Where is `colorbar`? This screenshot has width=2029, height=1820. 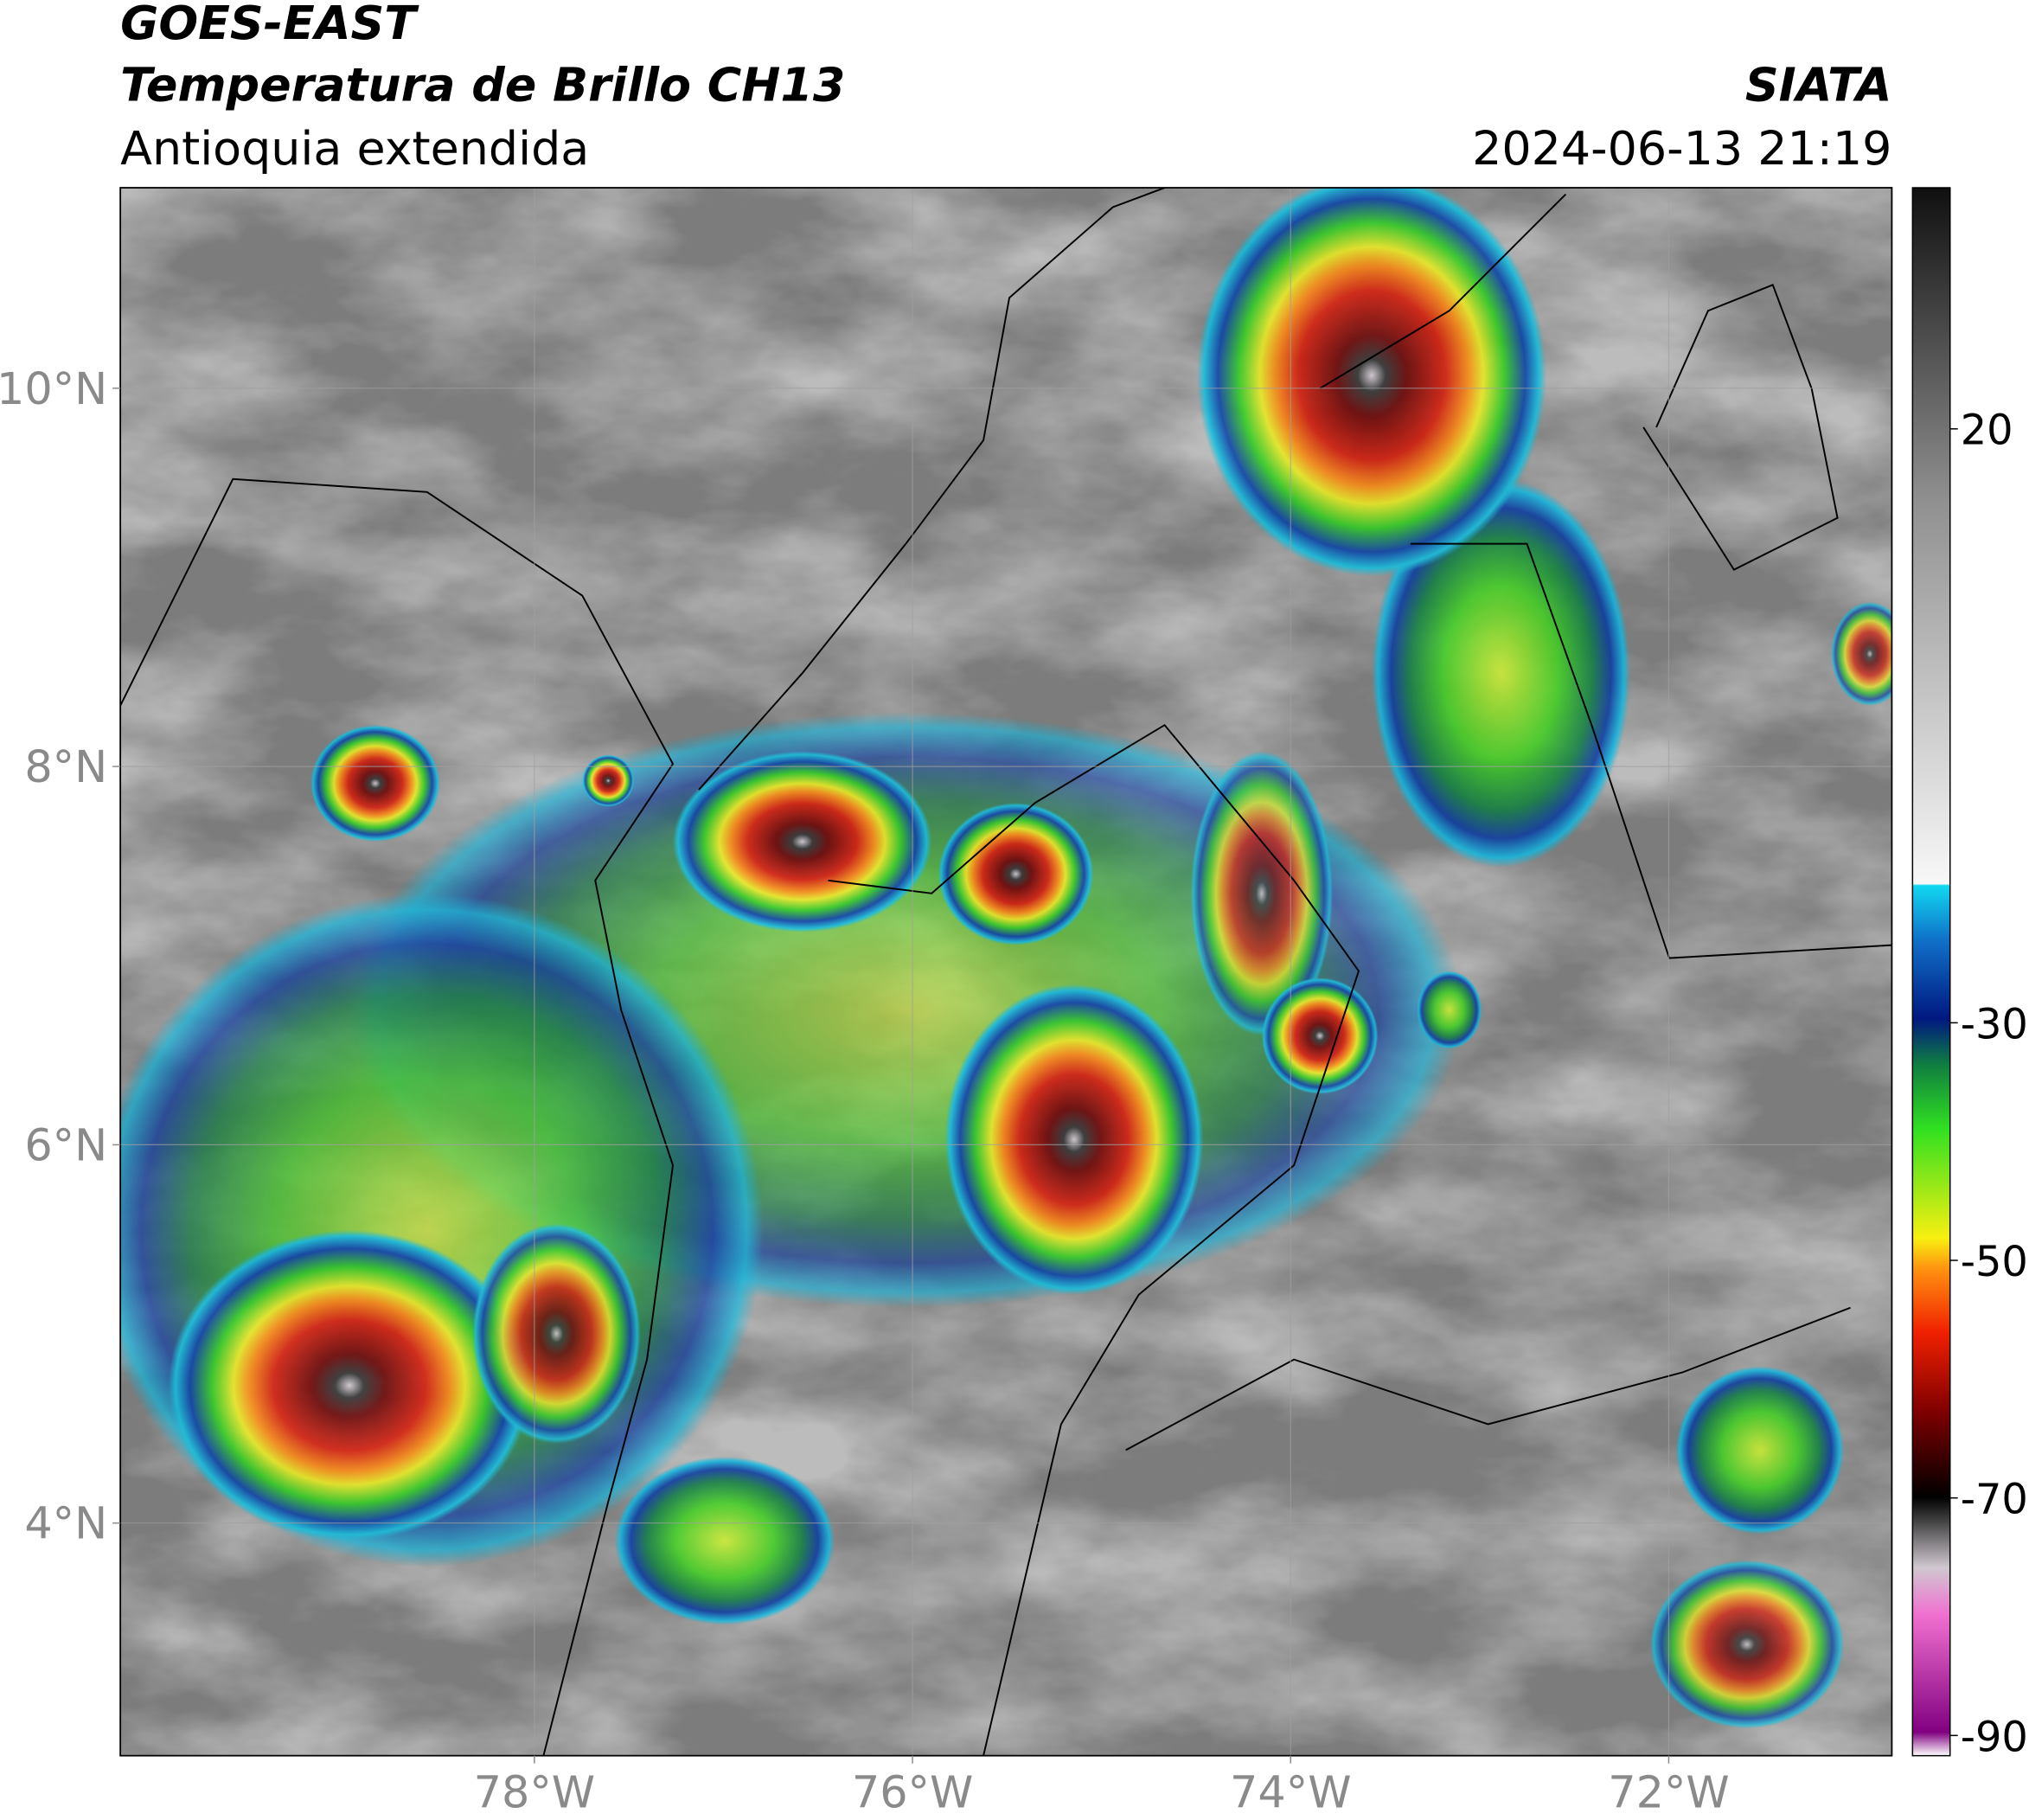
colorbar is located at coordinates (1931, 972).